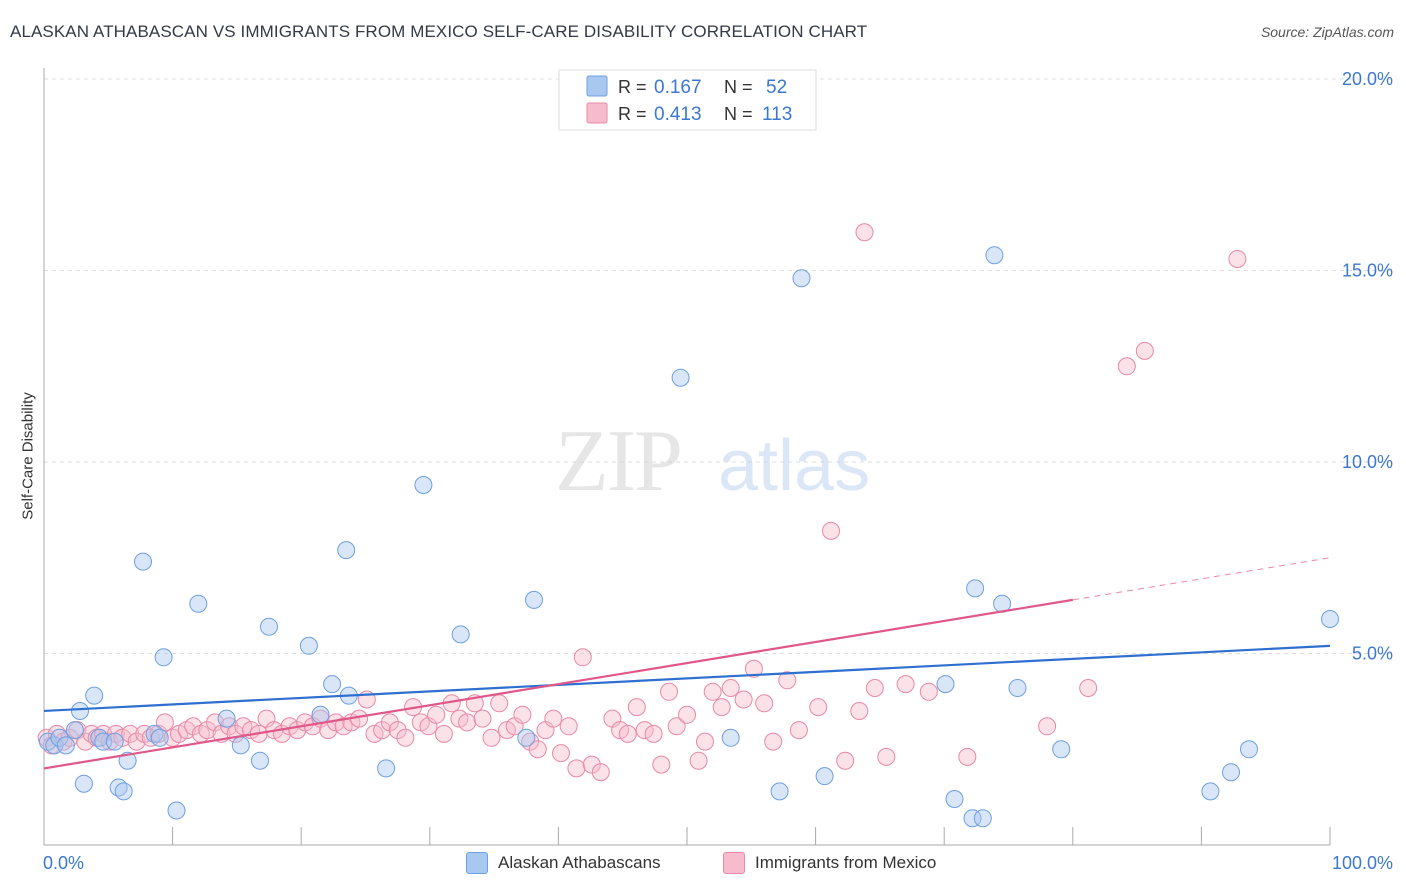 The height and width of the screenshot is (892, 1406). Describe the element at coordinates (712, 461) in the screenshot. I see `watermark: ZIP atlas` at that location.